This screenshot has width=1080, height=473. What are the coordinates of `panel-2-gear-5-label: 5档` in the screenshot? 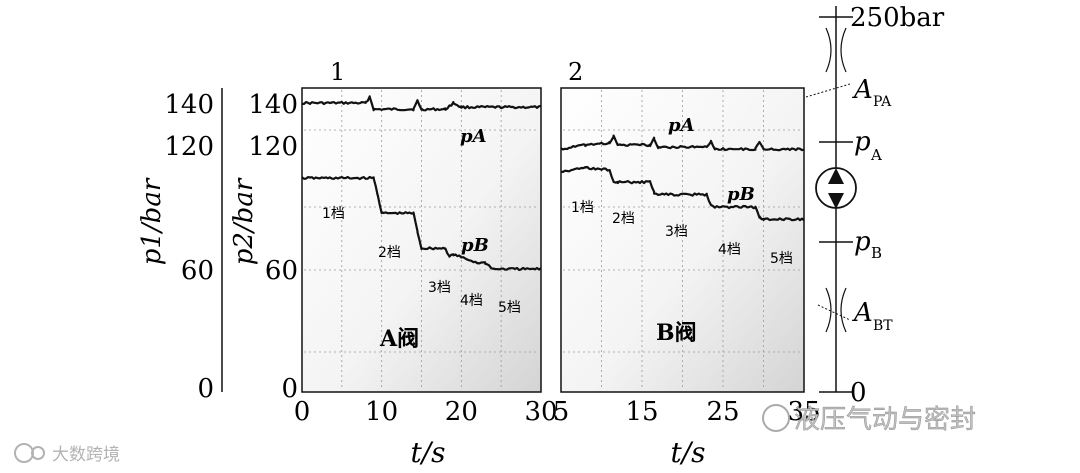 It's located at (781, 259).